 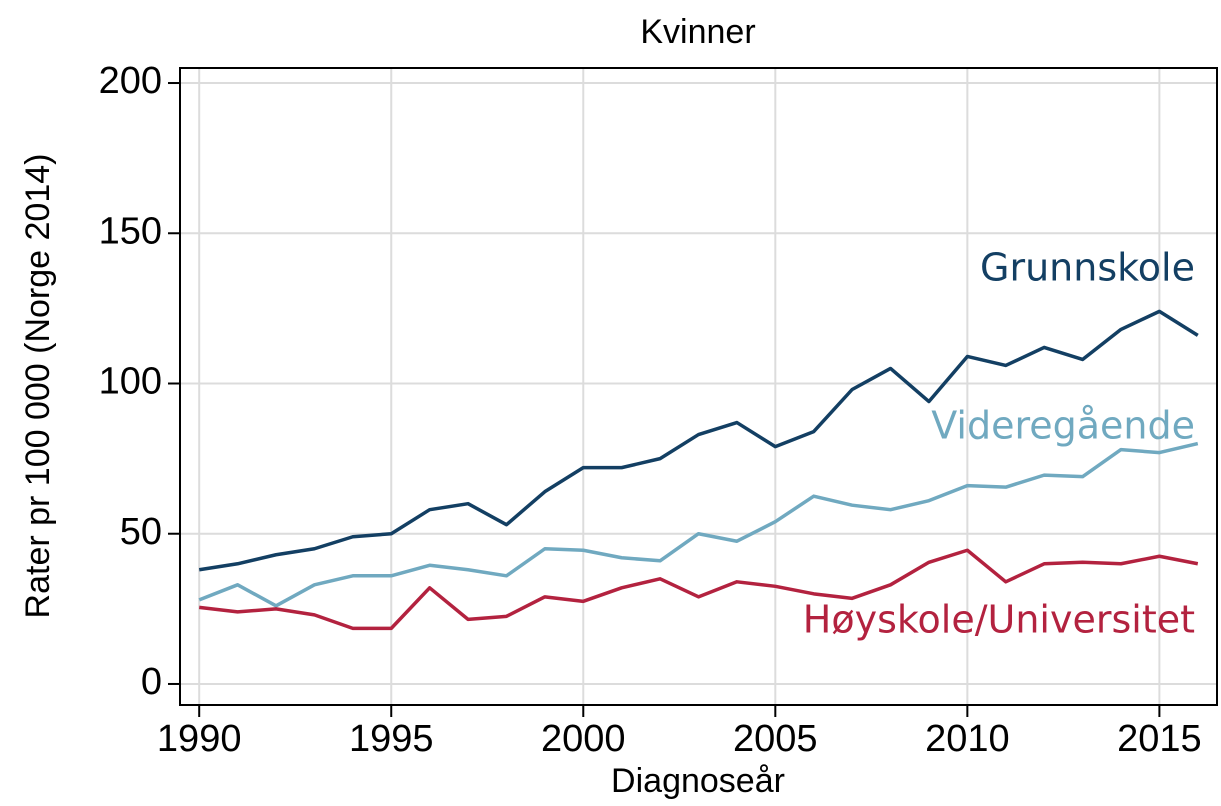 I want to click on x-tick-label: 2005, so click(x=775, y=739).